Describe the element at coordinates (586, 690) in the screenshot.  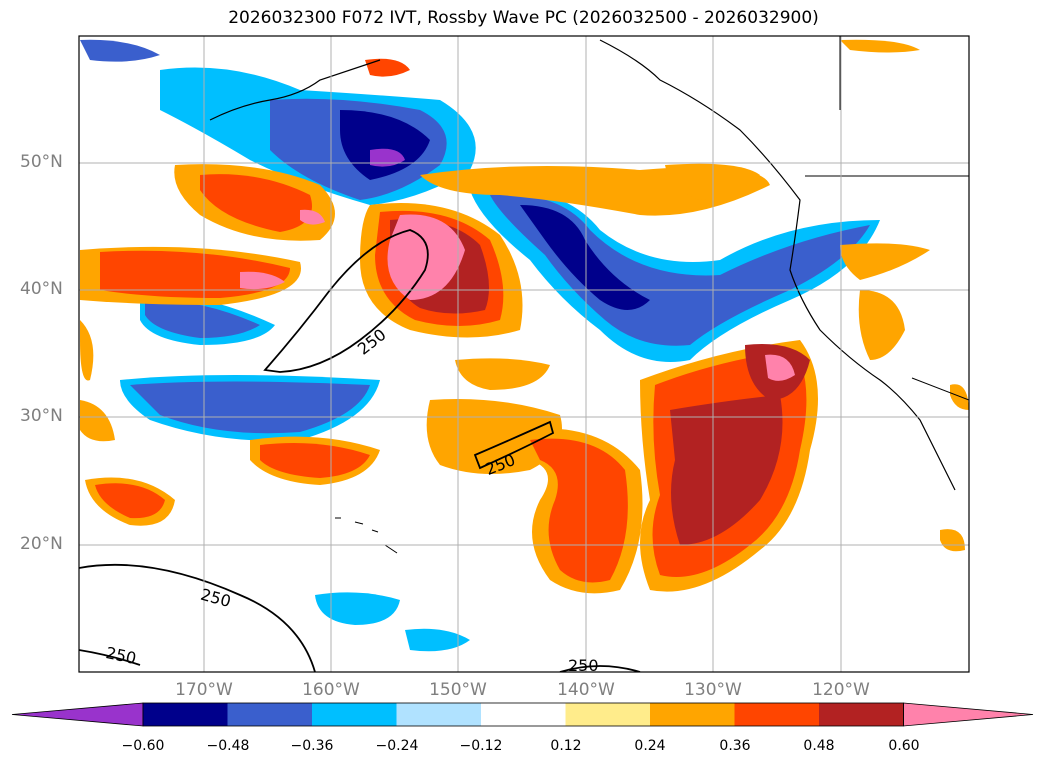
I see `lon-label: 140°W` at that location.